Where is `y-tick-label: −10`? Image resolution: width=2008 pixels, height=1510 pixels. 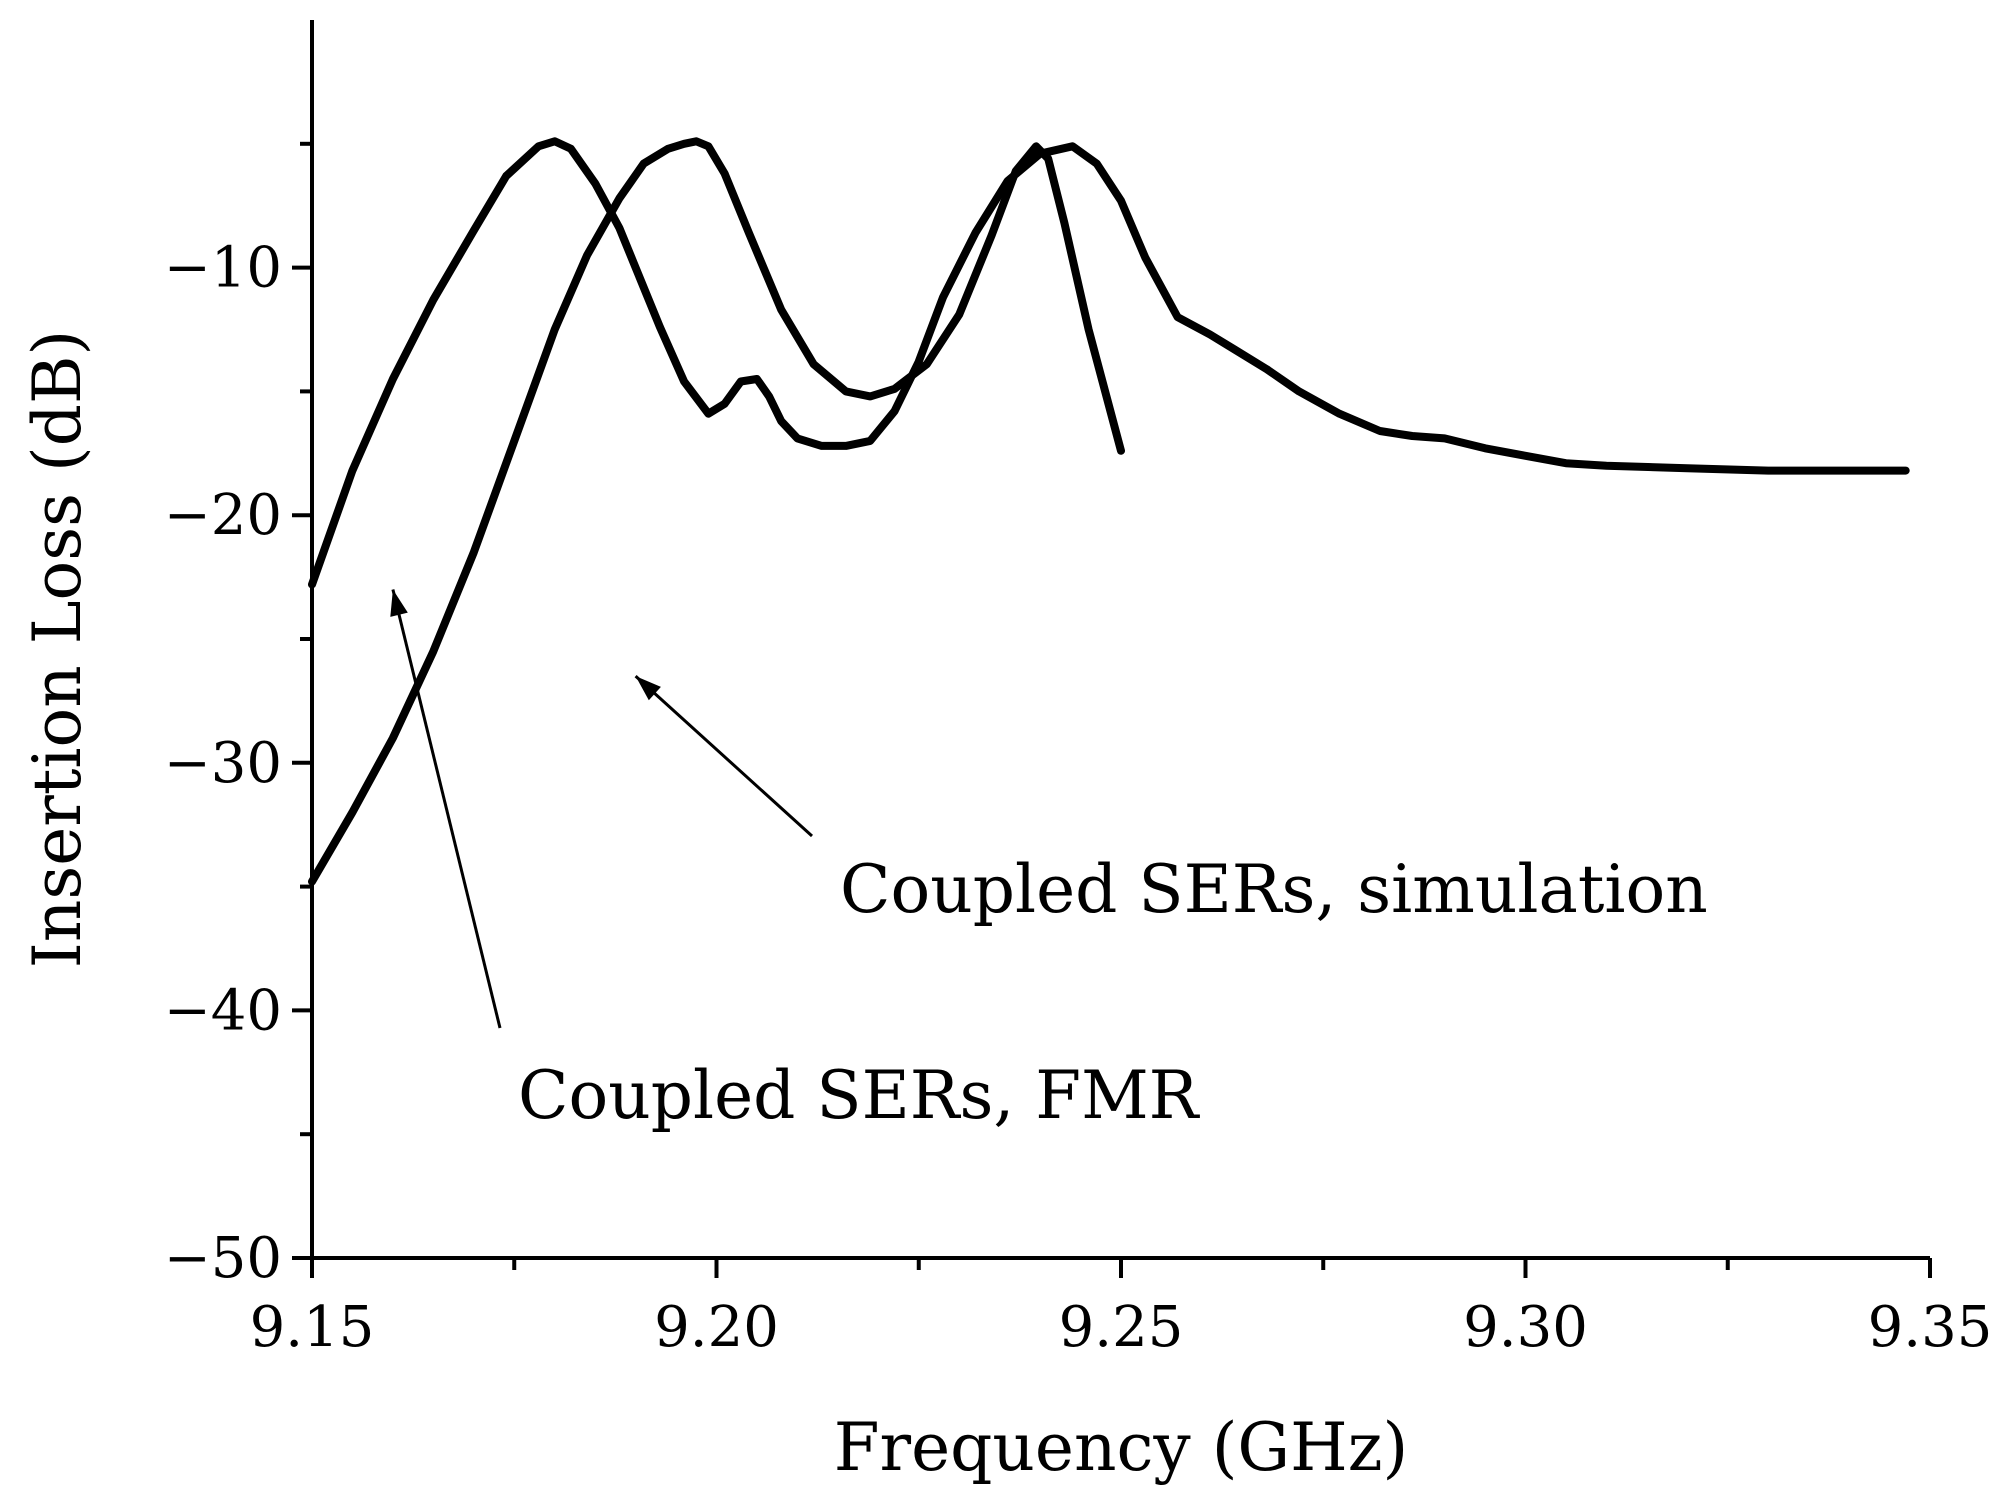 y-tick-label: −10 is located at coordinates (223, 268).